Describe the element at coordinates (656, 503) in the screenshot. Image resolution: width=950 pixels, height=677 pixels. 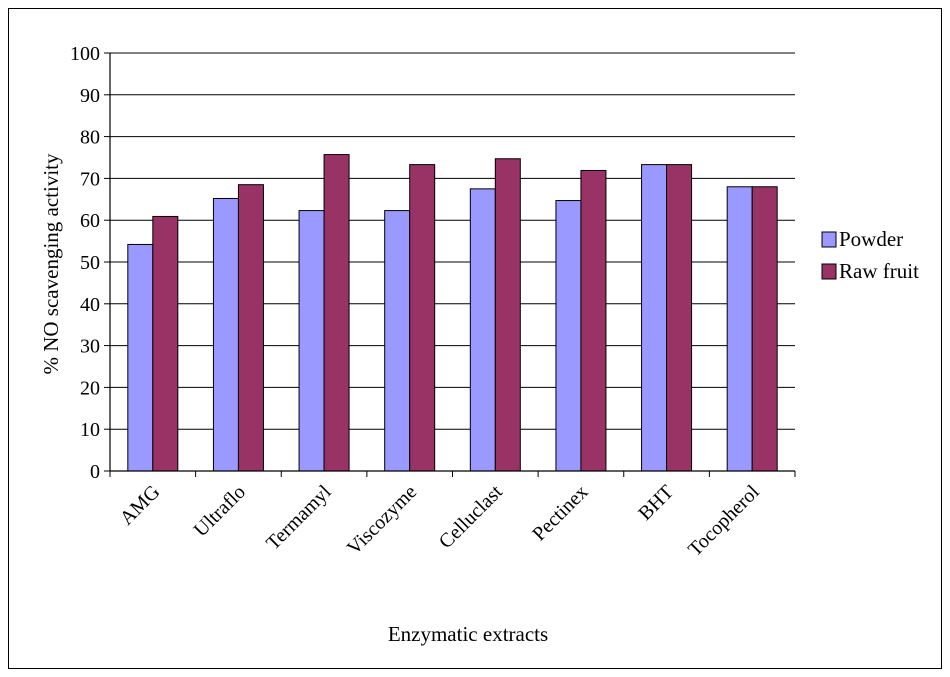
I see `x-tick-label: BHT` at that location.